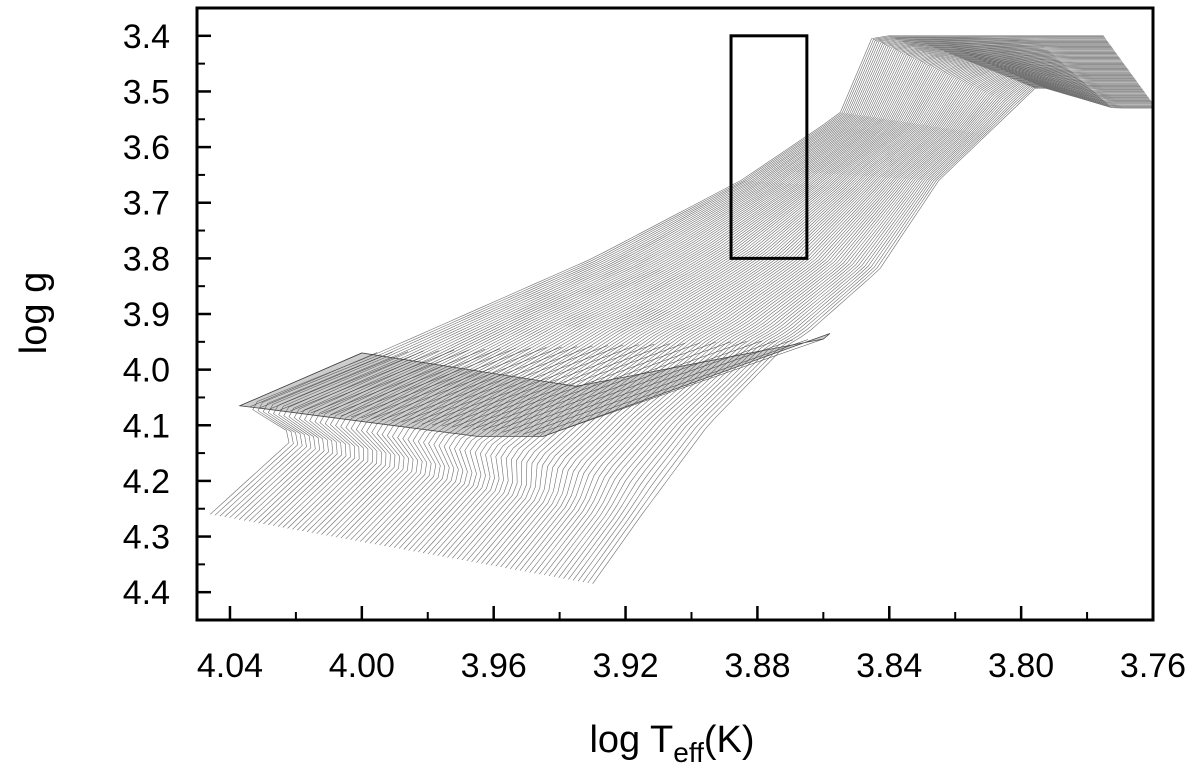 This screenshot has width=1200, height=771. I want to click on annotation-layer, so click(769, 147).